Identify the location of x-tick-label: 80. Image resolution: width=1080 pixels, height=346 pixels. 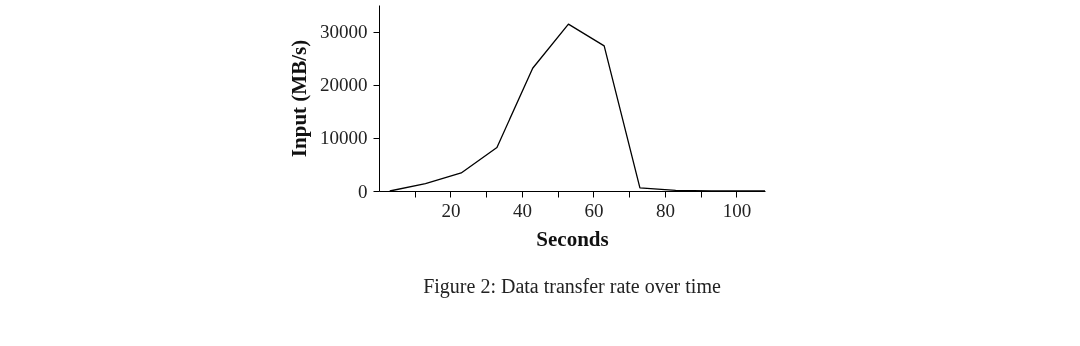
(665, 210).